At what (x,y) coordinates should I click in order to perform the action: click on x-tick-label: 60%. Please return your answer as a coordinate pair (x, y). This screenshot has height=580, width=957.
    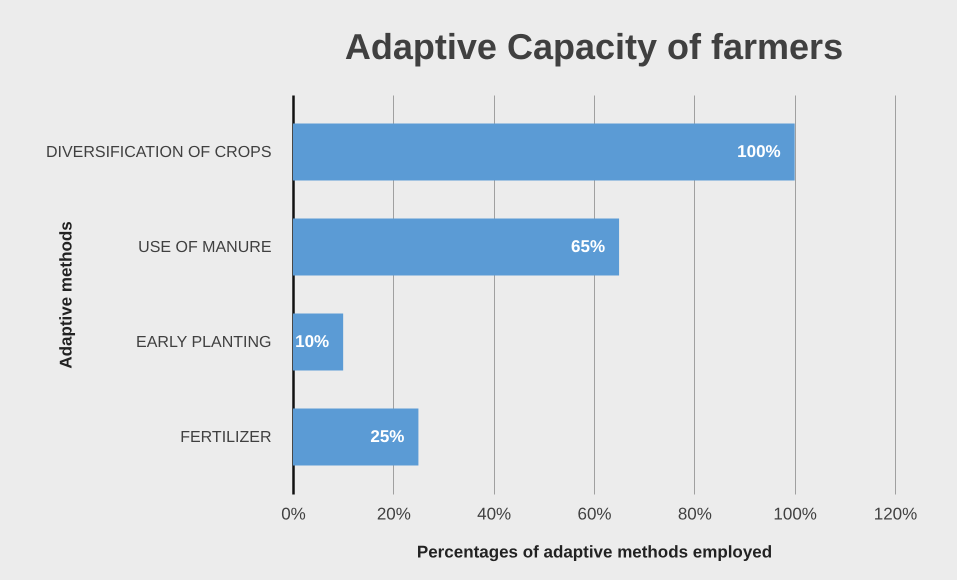
    Looking at the image, I should click on (594, 514).